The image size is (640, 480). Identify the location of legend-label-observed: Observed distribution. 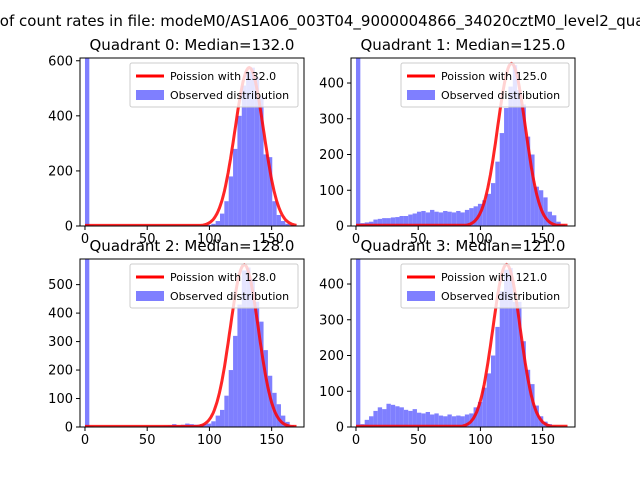
(500, 296).